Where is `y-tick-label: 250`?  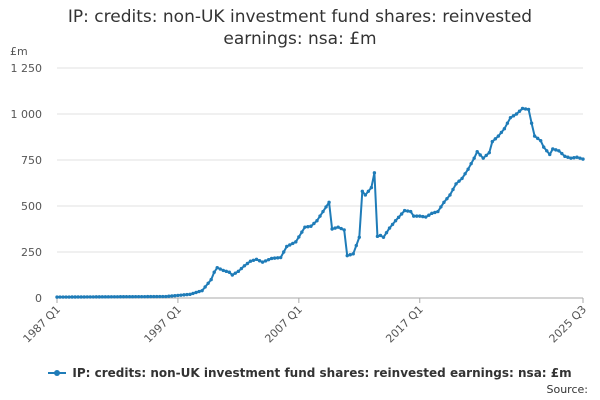
y-tick-label: 250 is located at coordinates (31, 252).